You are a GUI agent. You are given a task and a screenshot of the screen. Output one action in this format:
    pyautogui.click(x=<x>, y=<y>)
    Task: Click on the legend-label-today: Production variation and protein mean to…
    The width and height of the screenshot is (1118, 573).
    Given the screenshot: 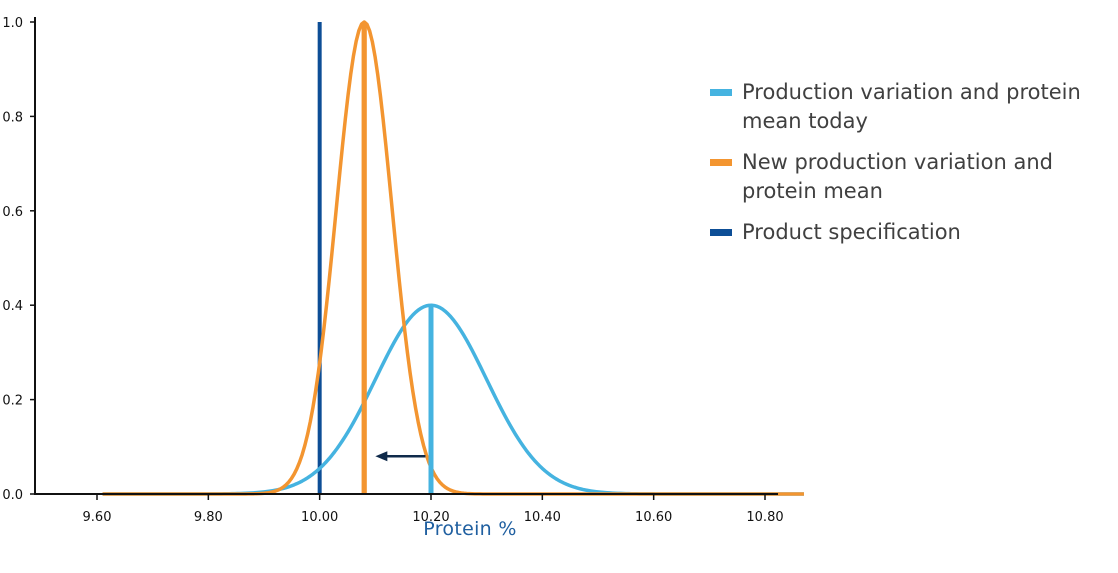 What is the action you would take?
    pyautogui.click(x=911, y=106)
    